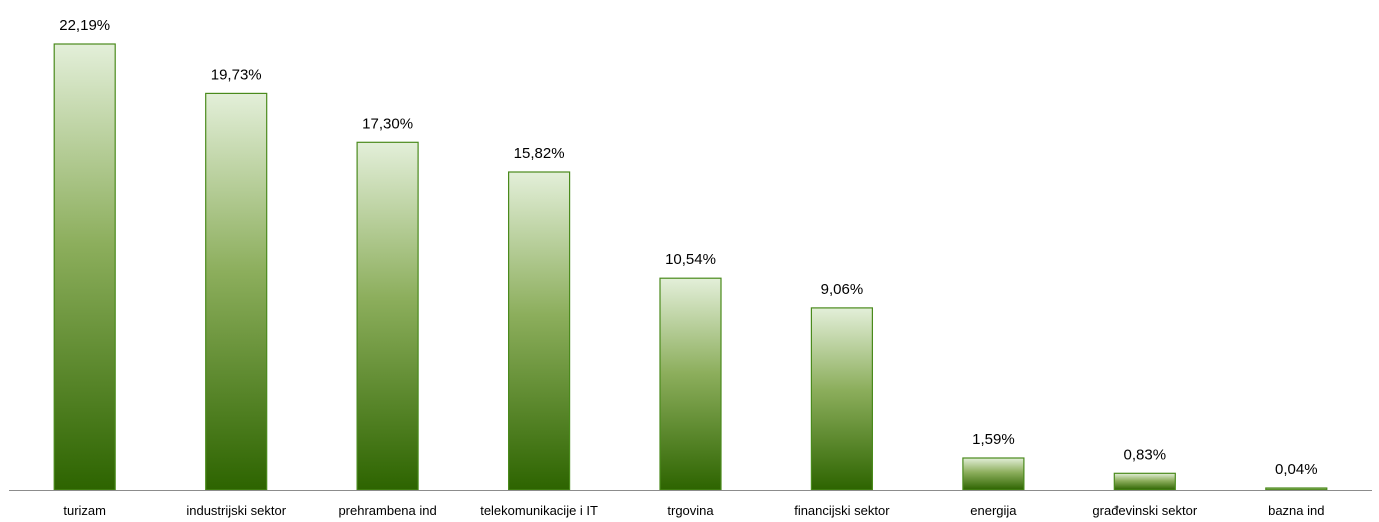 Image resolution: width=1379 pixels, height=522 pixels. What do you see at coordinates (1296, 469) in the screenshot?
I see `data-label-9: 0,04%` at bounding box center [1296, 469].